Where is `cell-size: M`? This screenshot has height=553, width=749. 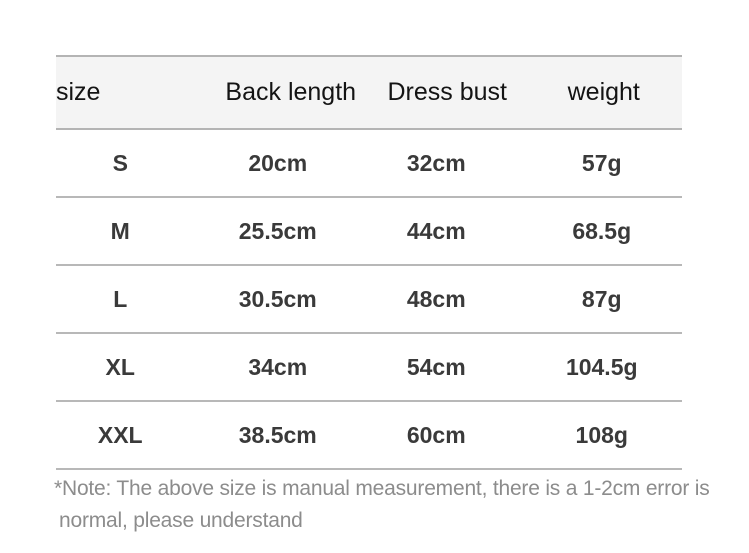 cell-size: M is located at coordinates (134, 231).